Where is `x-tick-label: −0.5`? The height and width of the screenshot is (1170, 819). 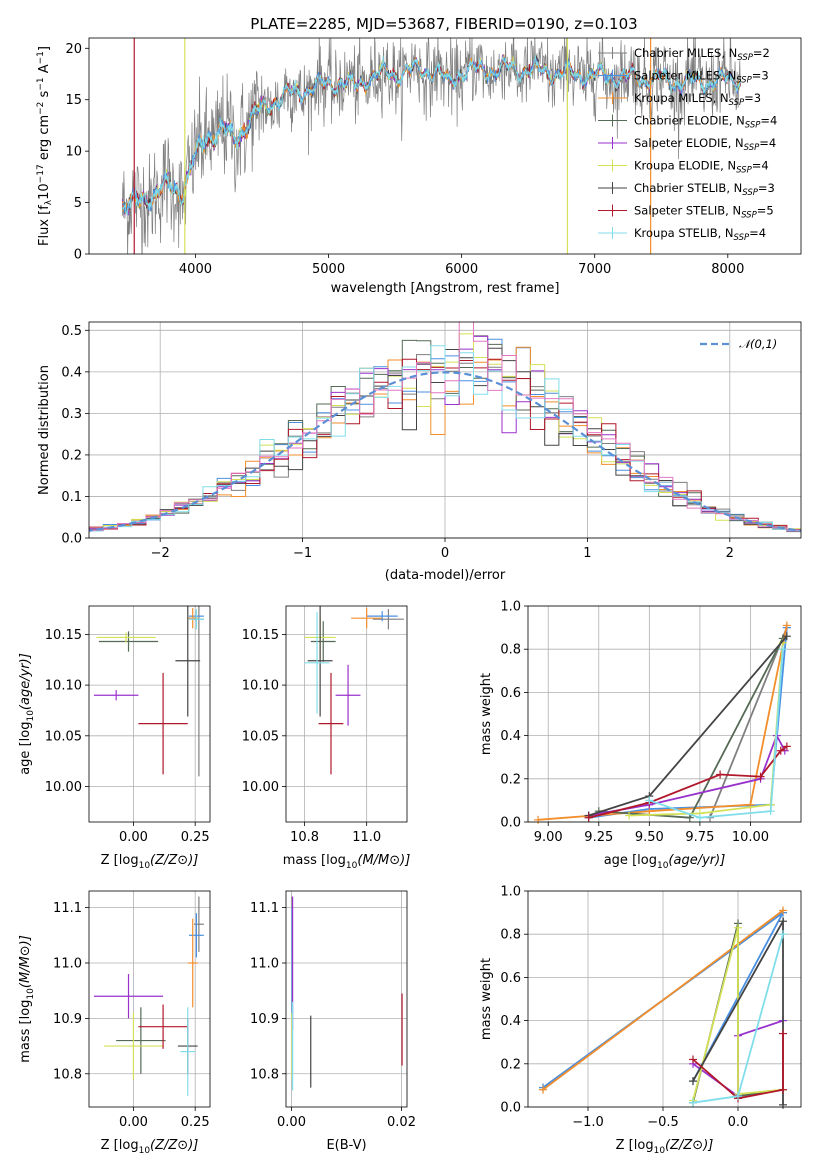
x-tick-label: −0.5 is located at coordinates (663, 1122).